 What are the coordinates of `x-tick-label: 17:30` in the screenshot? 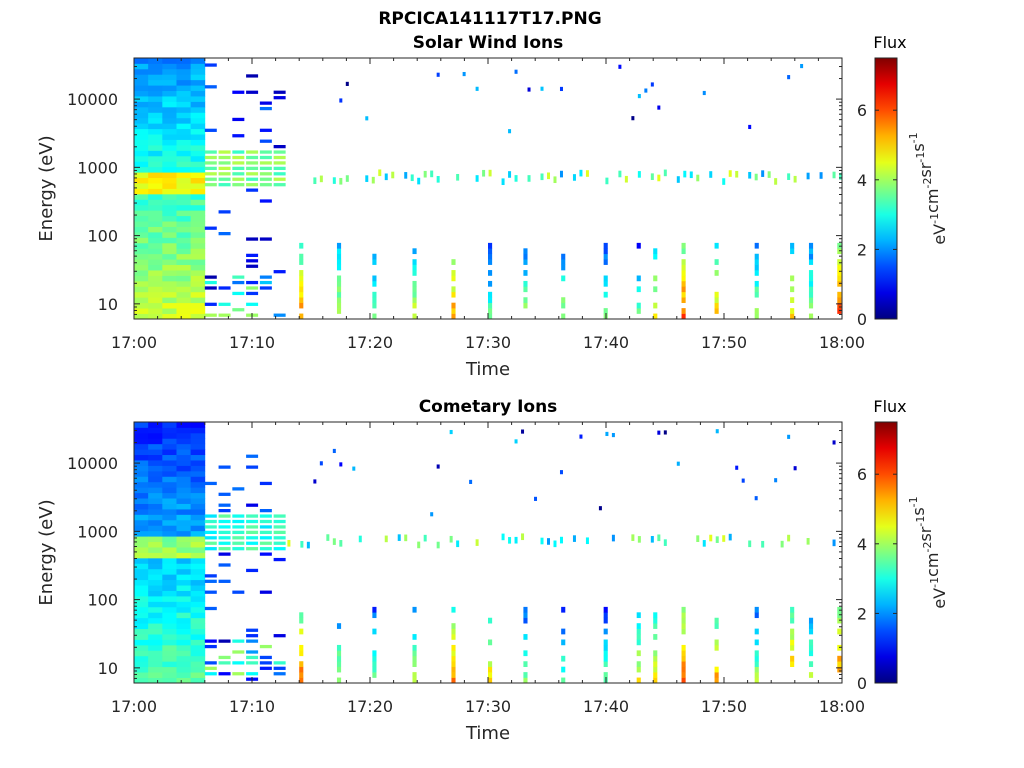 It's located at (488, 706).